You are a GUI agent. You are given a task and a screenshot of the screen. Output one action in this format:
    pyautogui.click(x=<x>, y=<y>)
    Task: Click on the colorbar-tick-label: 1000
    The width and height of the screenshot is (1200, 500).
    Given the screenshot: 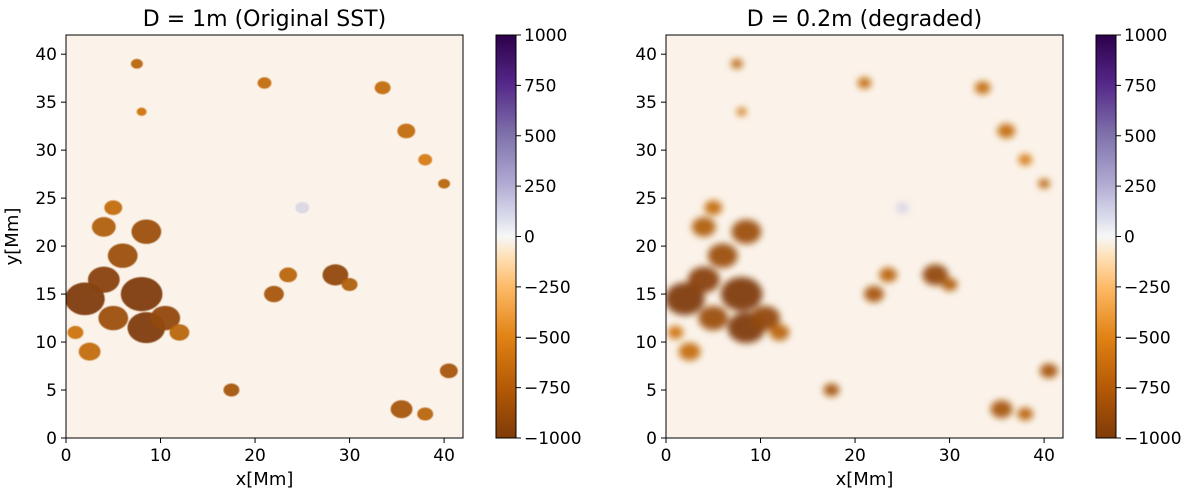 What is the action you would take?
    pyautogui.click(x=1145, y=36)
    